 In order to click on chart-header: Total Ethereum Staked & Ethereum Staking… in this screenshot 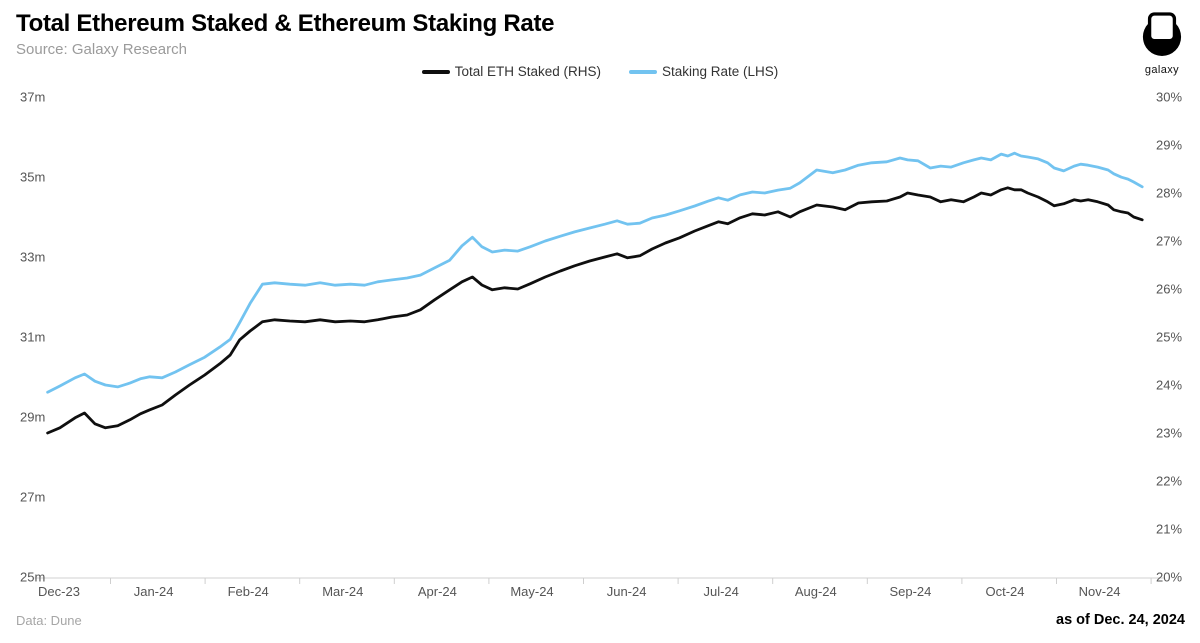, I will do `click(285, 34)`.